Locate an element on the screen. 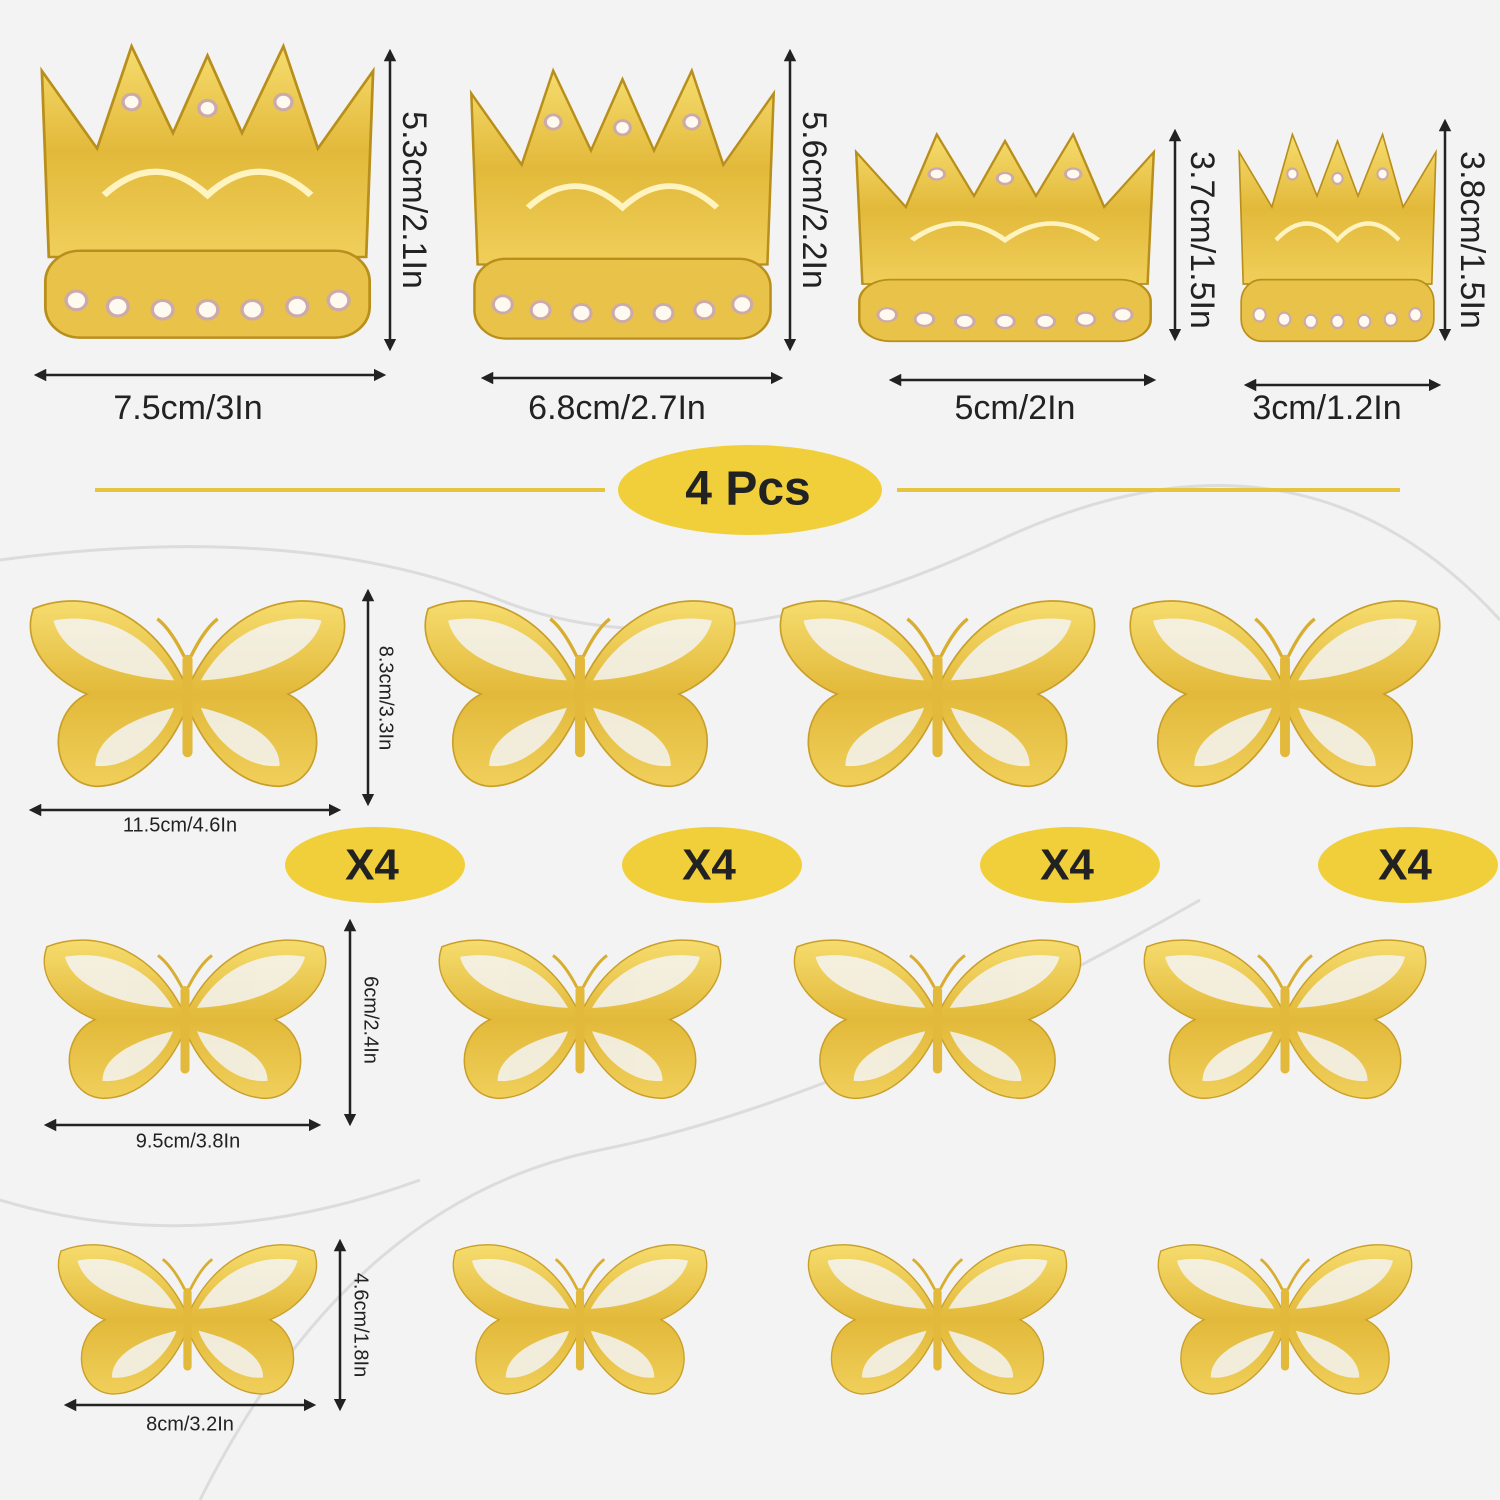  crown-count: 4 Pcs is located at coordinates (747, 489).